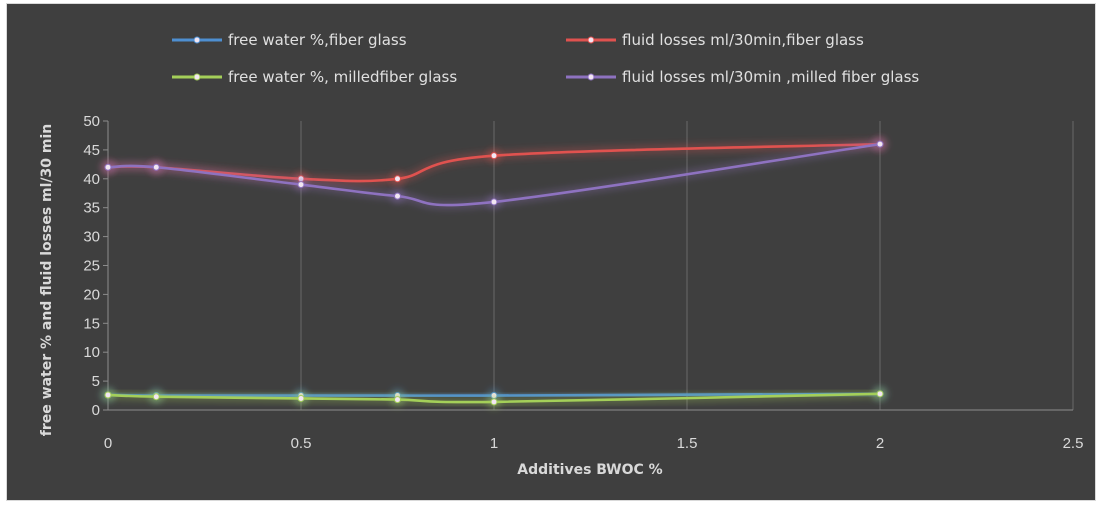 The height and width of the screenshot is (506, 1102). What do you see at coordinates (96, 410) in the screenshot?
I see `y-tick-label-0: 0` at bounding box center [96, 410].